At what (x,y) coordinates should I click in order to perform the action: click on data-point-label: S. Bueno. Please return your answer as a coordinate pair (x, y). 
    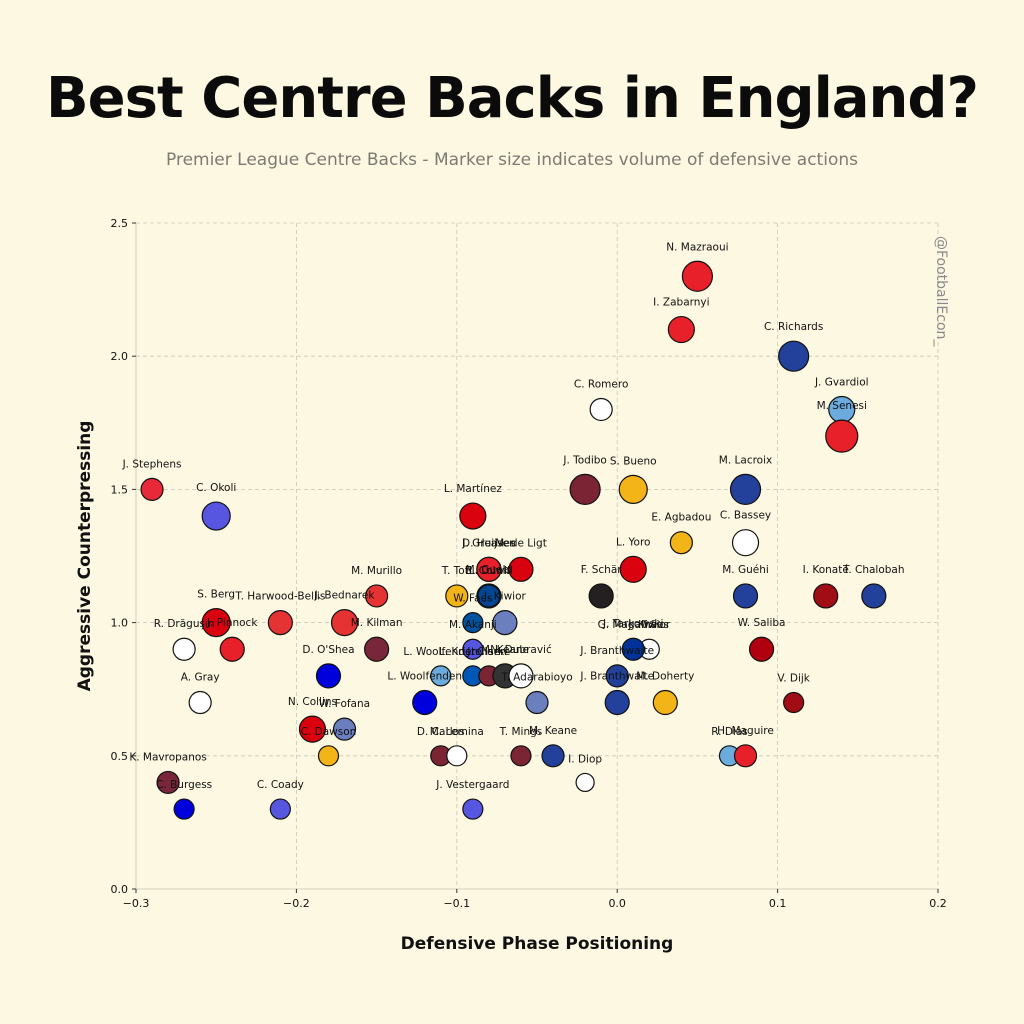
    Looking at the image, I should click on (633, 461).